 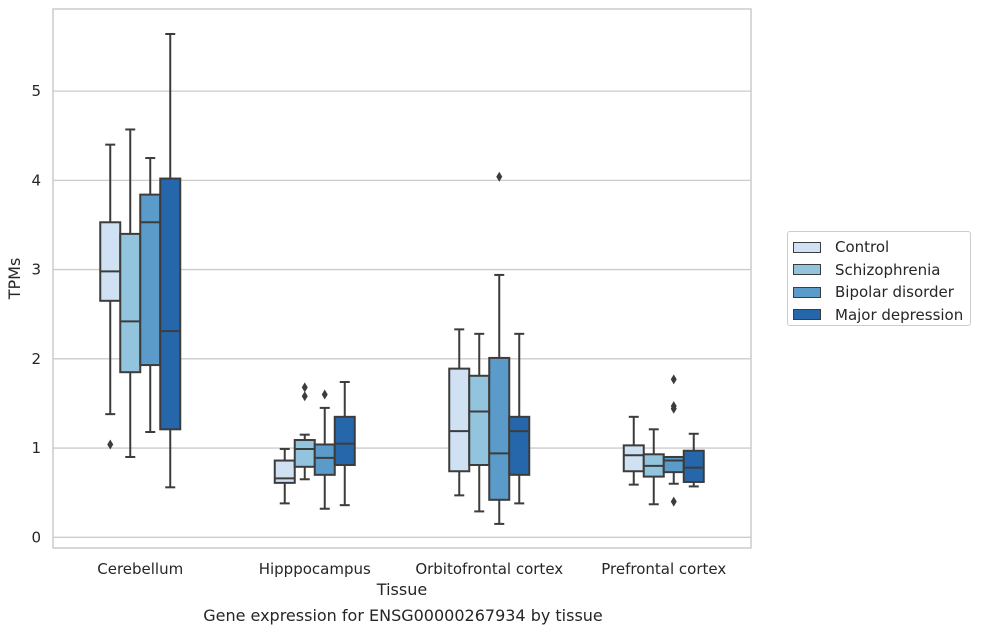 I want to click on x-tick-label: Hipppocampus, so click(x=315, y=569).